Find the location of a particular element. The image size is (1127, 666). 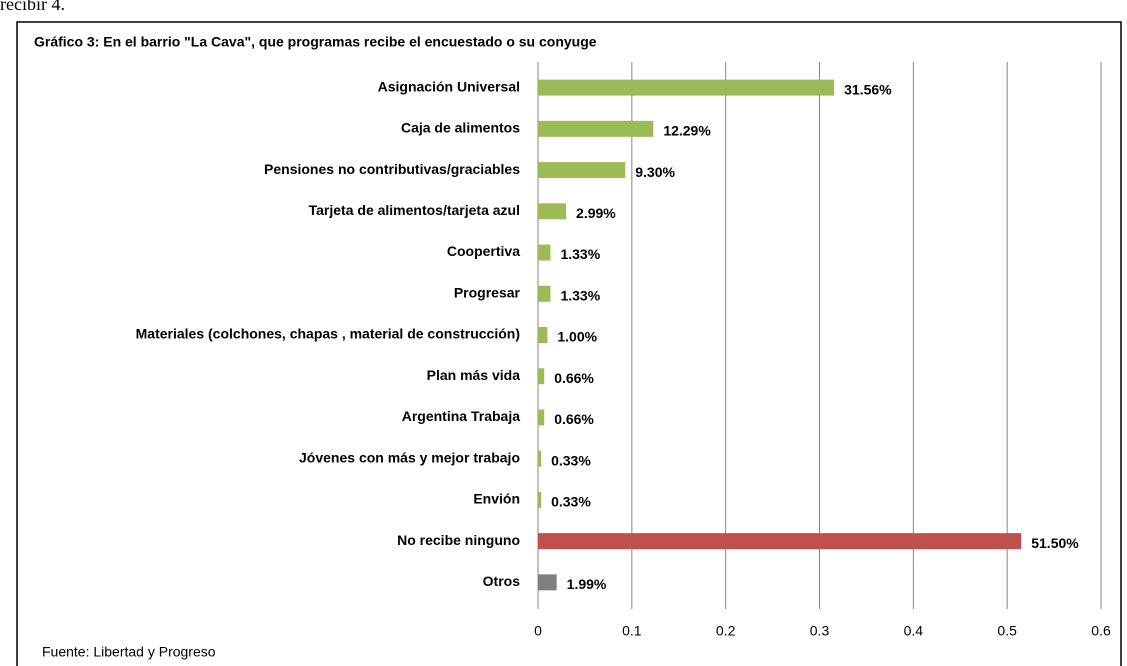

x-tick-label: 0.2 is located at coordinates (726, 631).